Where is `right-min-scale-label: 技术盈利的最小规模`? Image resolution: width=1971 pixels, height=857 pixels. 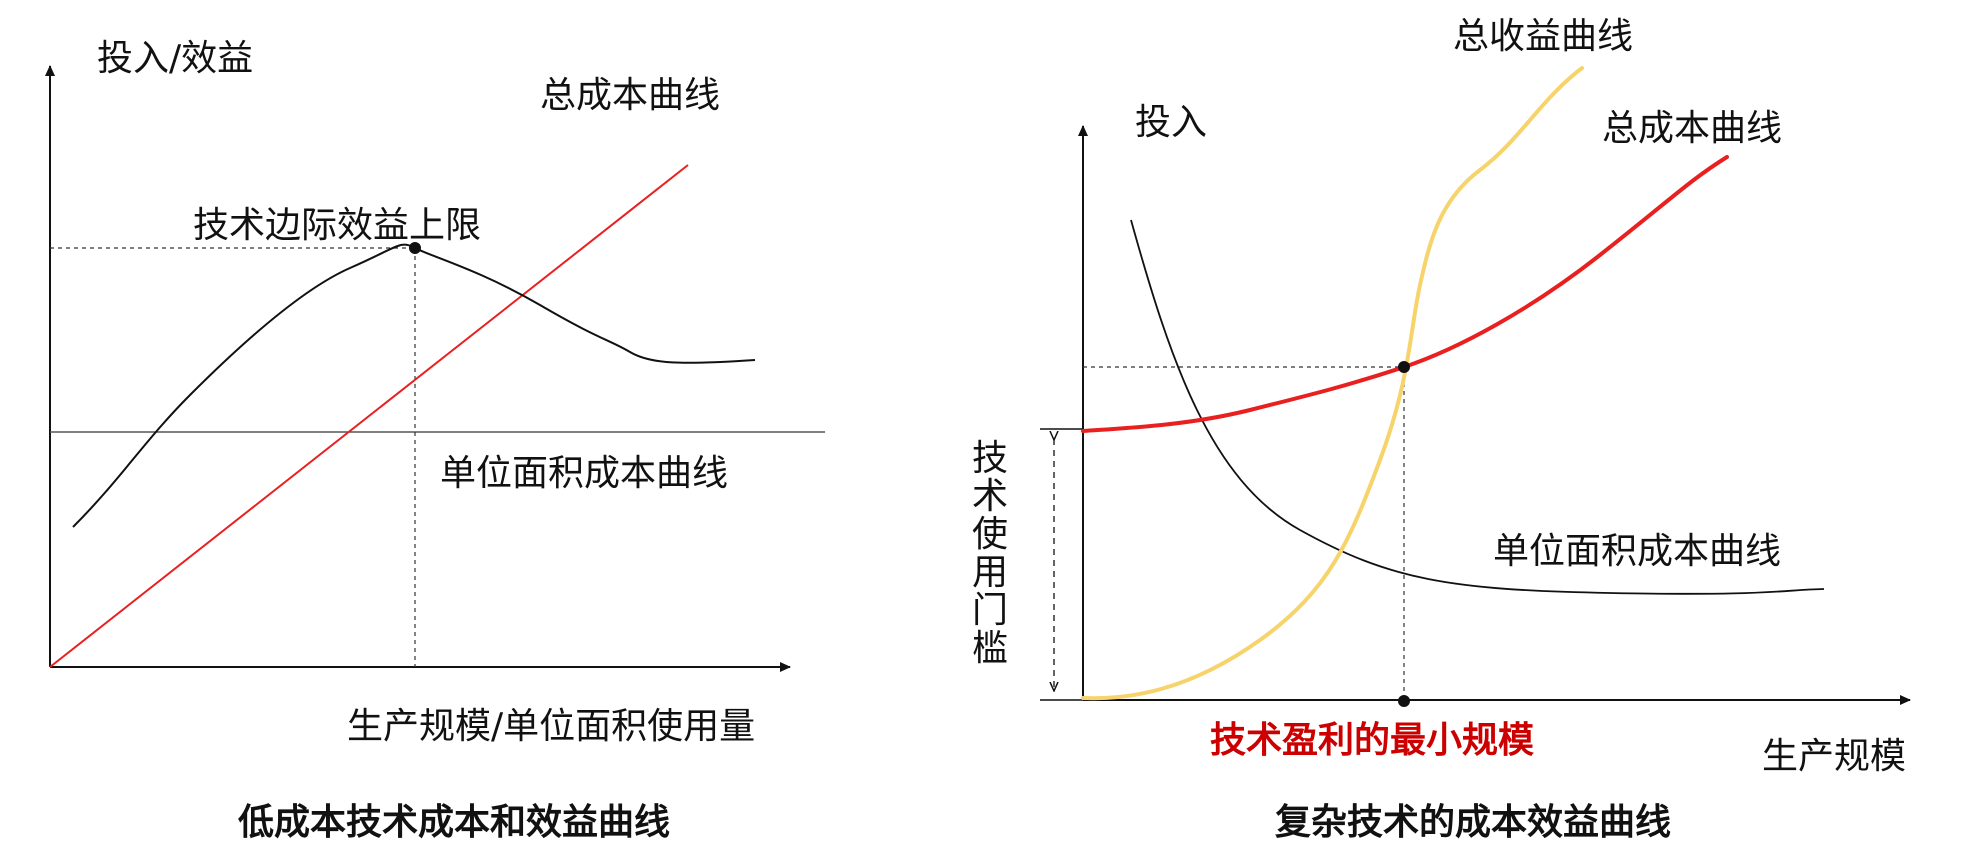
right-min-scale-label: 技术盈利的最小规模 is located at coordinates (1372, 740).